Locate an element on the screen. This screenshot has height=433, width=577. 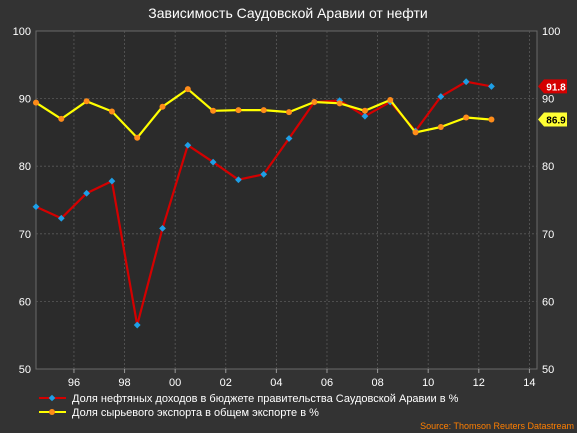
y-tick-label-right: 90 is located at coordinates (548, 100).